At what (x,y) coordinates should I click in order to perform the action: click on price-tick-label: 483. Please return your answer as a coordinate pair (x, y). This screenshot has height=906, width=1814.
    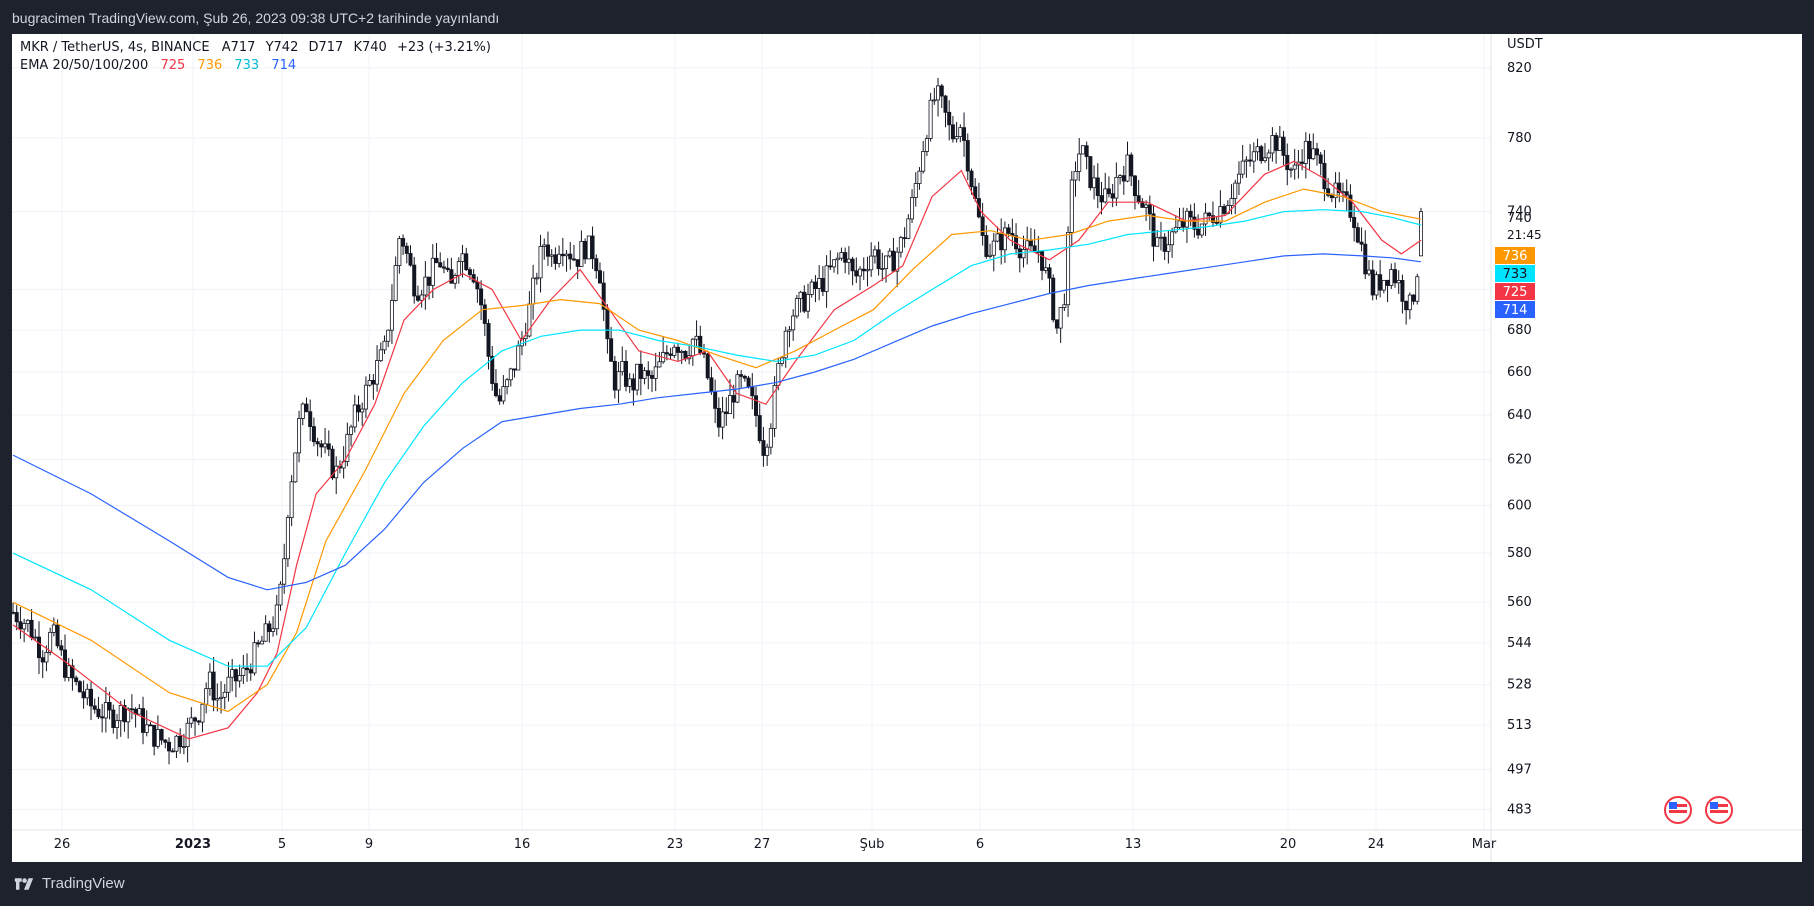
    Looking at the image, I should click on (1519, 810).